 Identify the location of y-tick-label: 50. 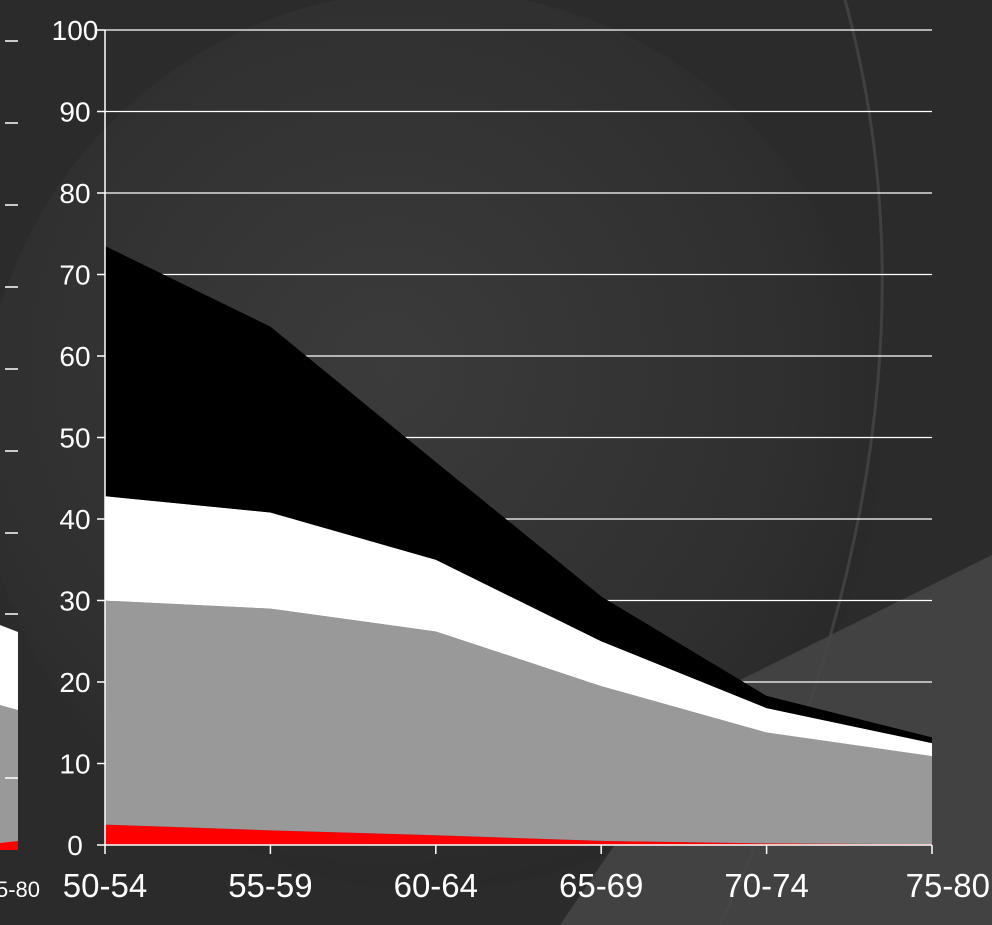
(74, 438).